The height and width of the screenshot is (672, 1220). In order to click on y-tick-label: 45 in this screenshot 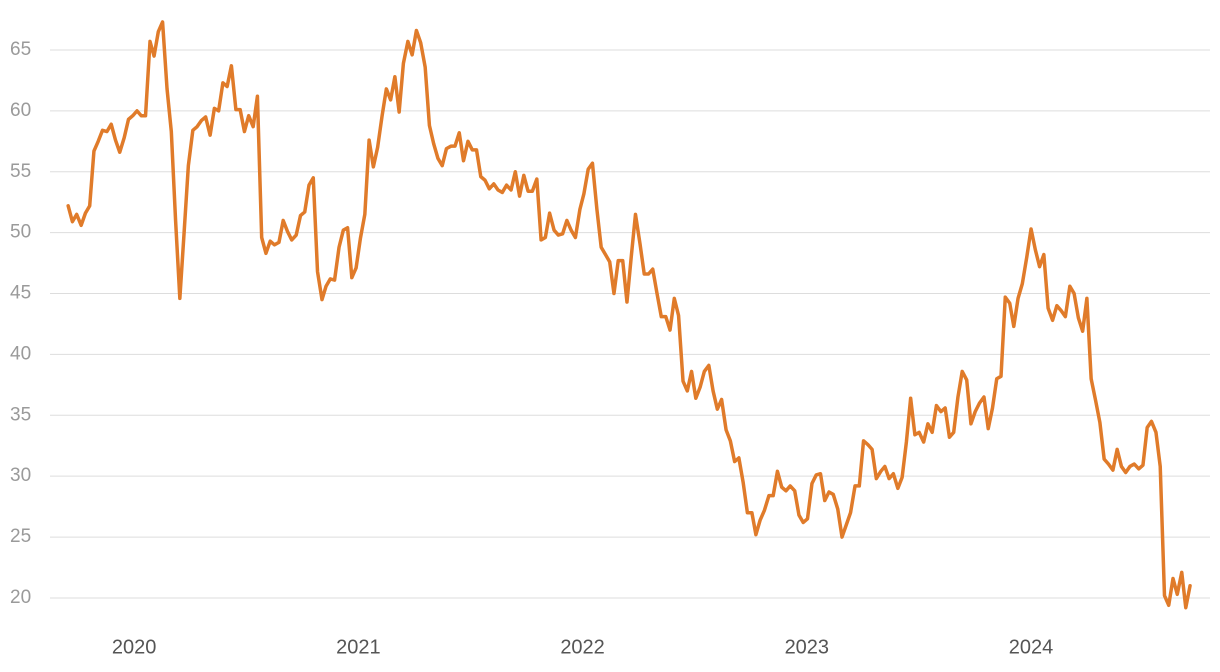, I will do `click(20, 293)`.